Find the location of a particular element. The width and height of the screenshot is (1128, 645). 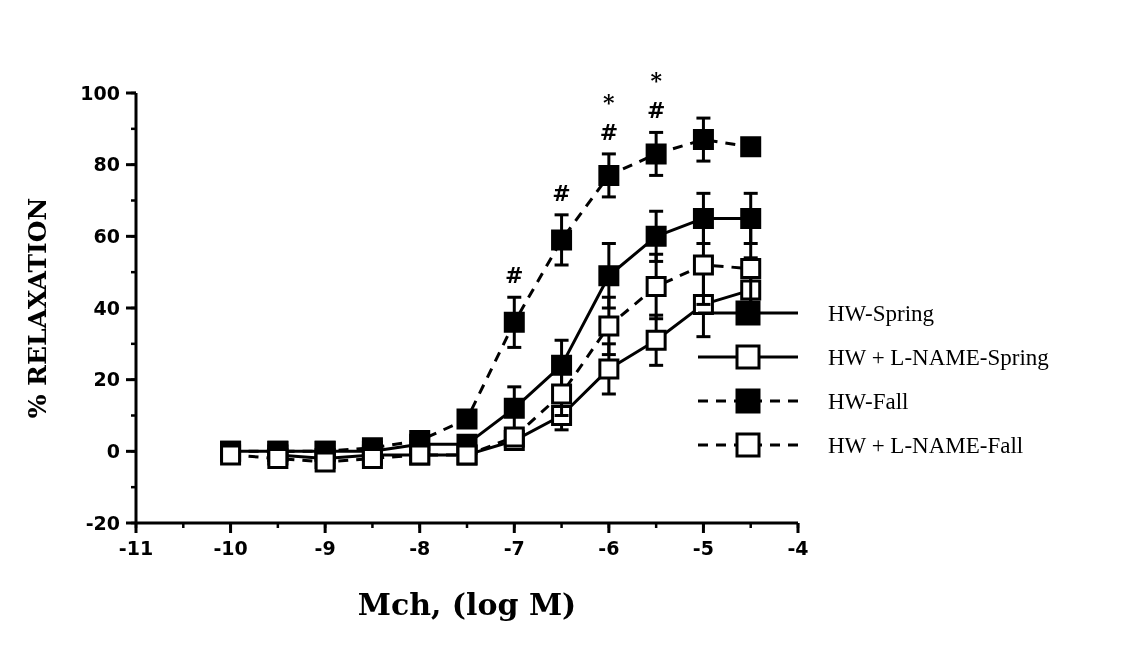

legend-label: HW-Fall is located at coordinates (868, 402).